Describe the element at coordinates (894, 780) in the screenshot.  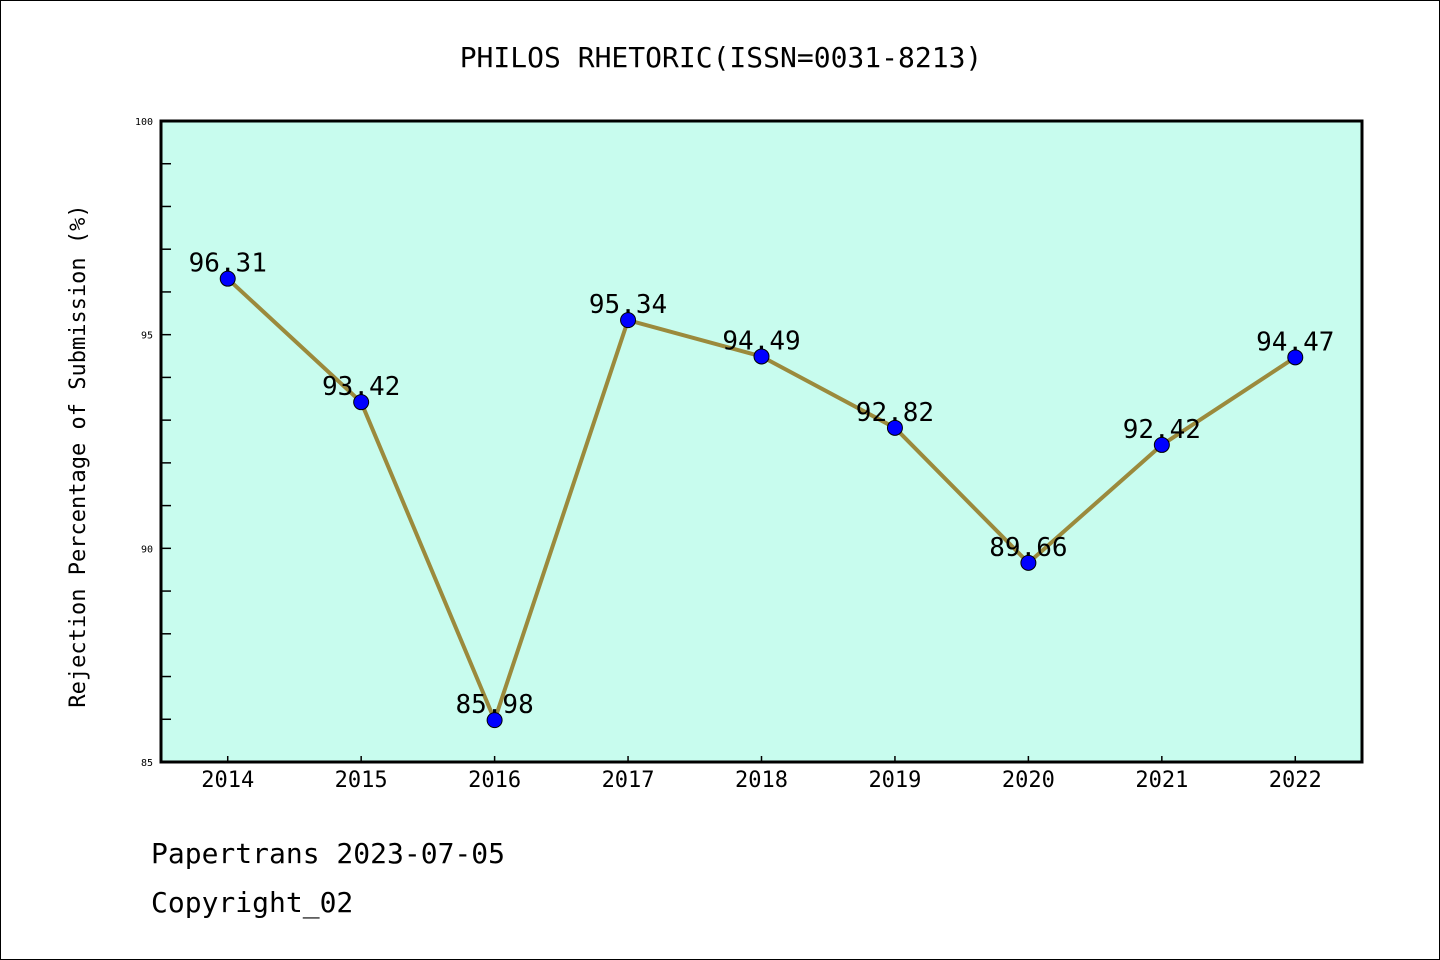
I see `x-tick-label: 2019` at that location.